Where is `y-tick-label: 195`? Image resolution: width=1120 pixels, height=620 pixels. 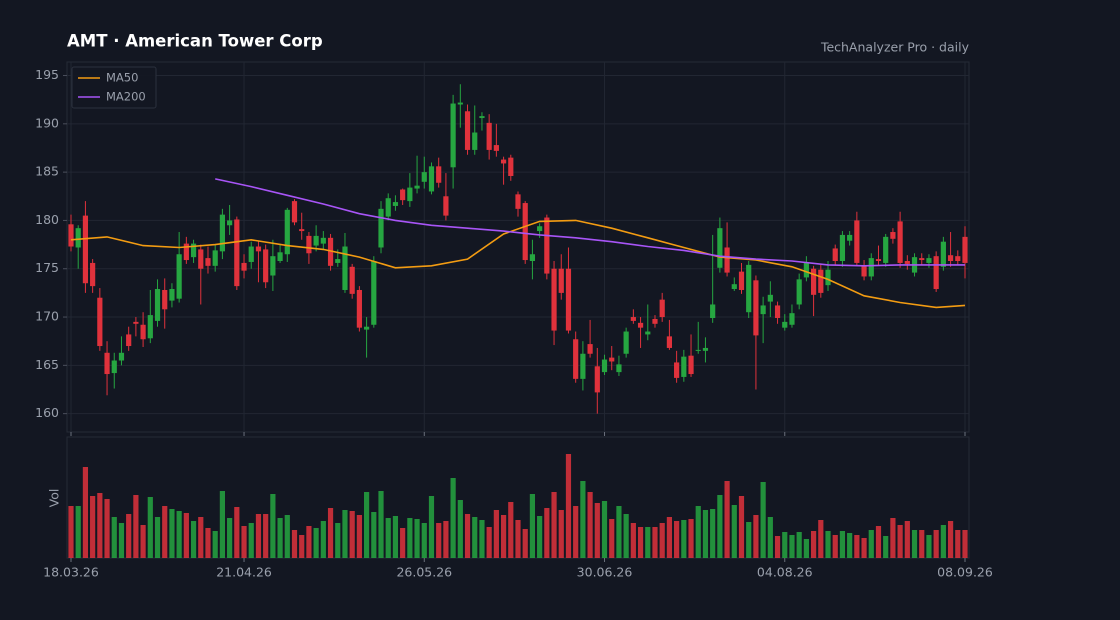
y-tick-label: 195 is located at coordinates (47, 74).